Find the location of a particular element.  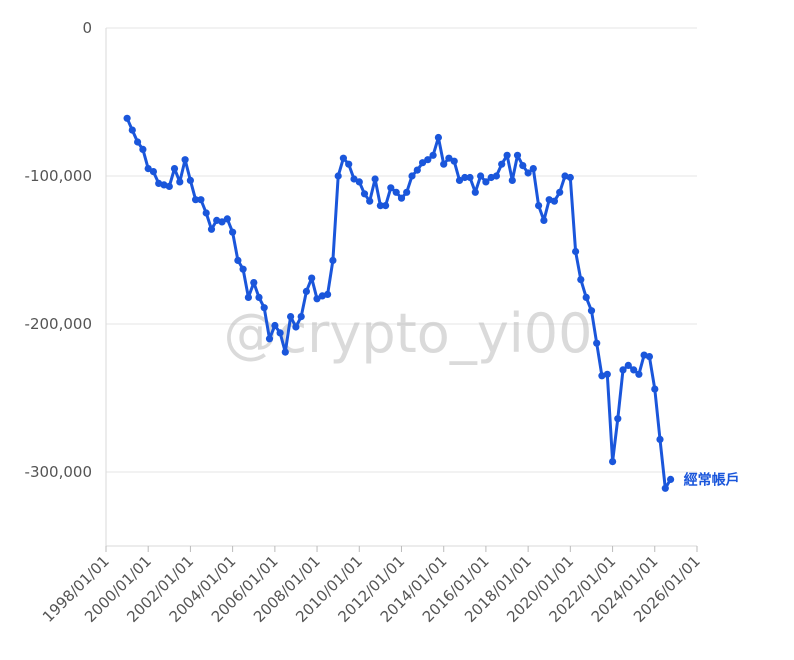

y-tick-label: -300,000 is located at coordinates (58, 472).